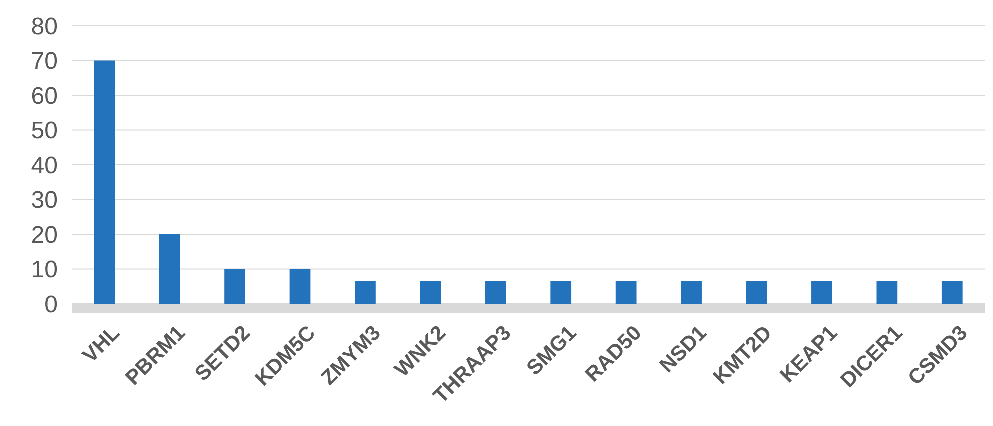 Image resolution: width=993 pixels, height=426 pixels. I want to click on y-tick-label: 40, so click(44, 166).